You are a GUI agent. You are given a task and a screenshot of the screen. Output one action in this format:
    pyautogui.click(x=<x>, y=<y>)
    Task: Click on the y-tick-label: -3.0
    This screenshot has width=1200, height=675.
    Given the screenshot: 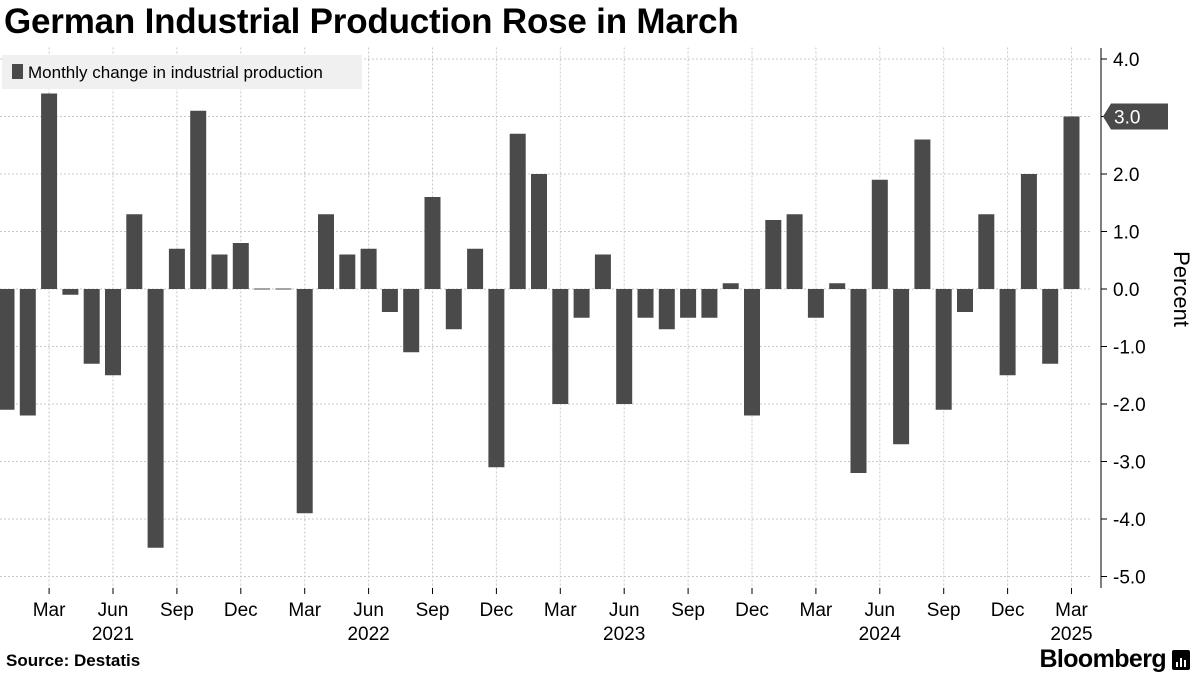 What is the action you would take?
    pyautogui.click(x=1129, y=463)
    